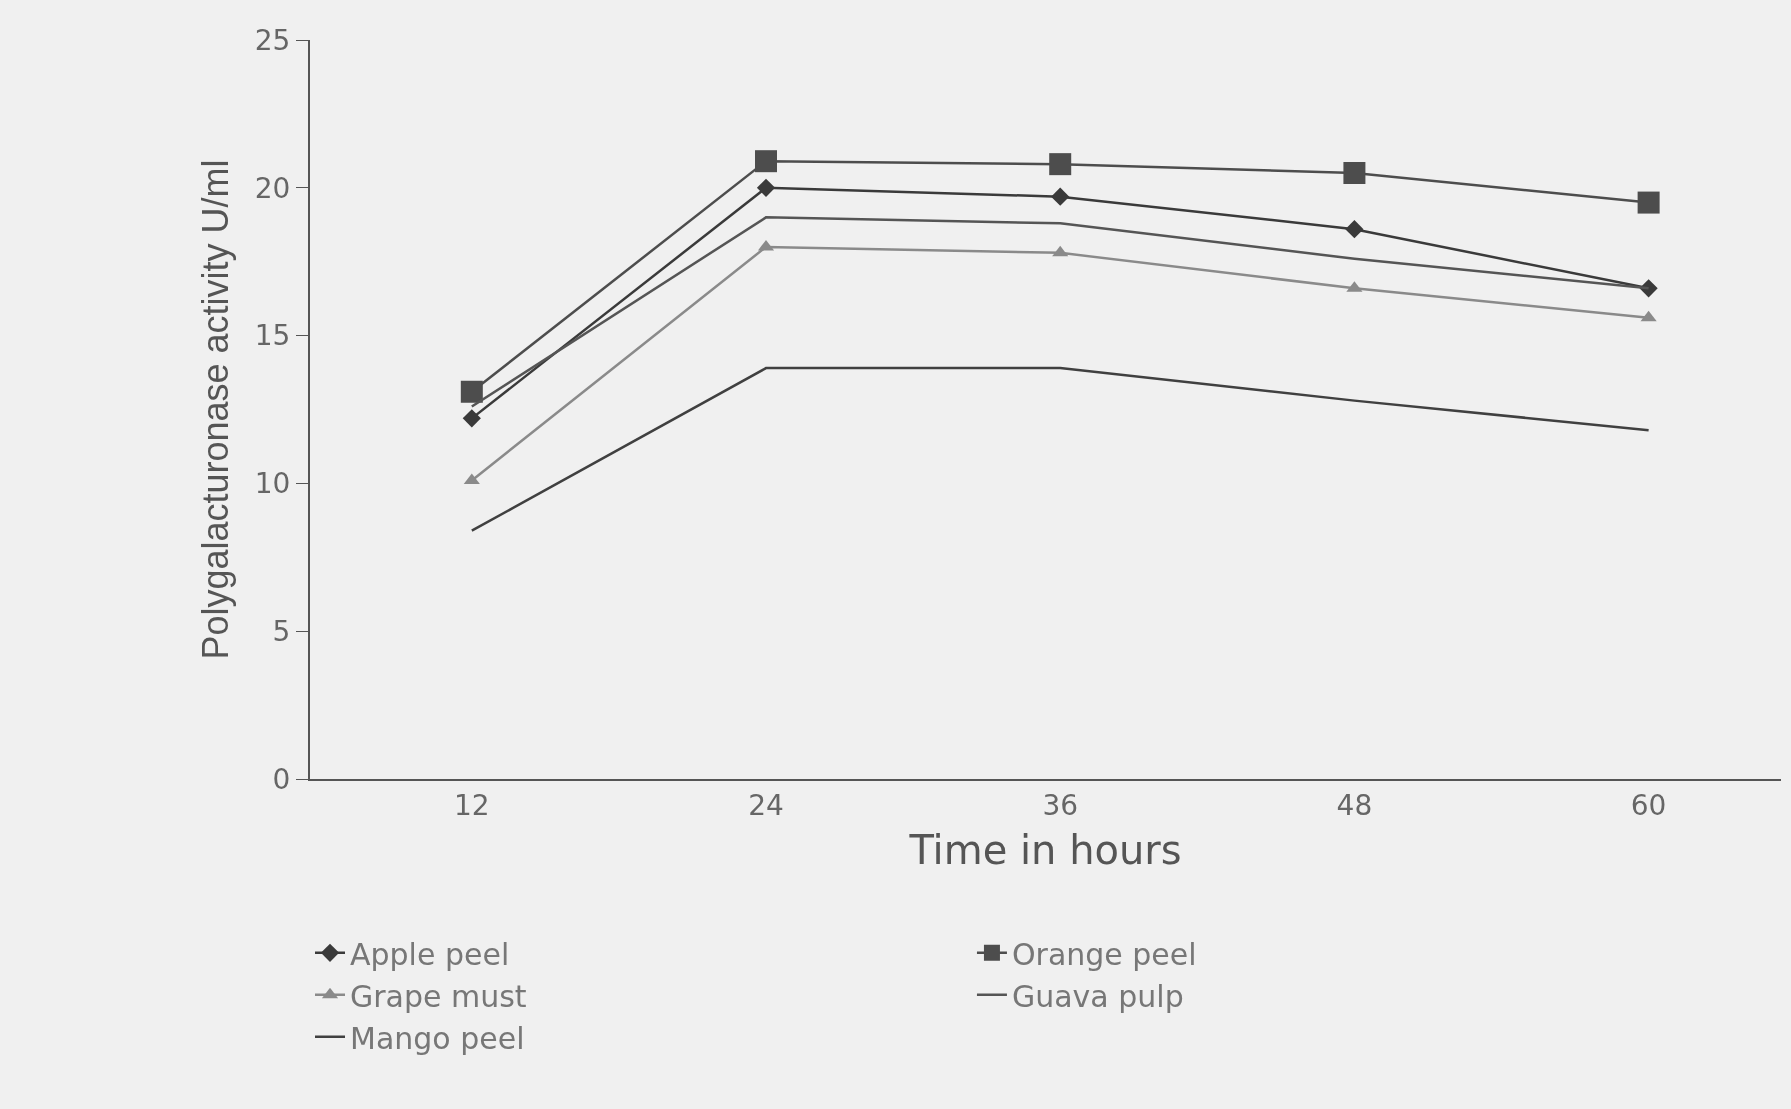  Describe the element at coordinates (281, 631) in the screenshot. I see `y-tick-label: 5` at that location.